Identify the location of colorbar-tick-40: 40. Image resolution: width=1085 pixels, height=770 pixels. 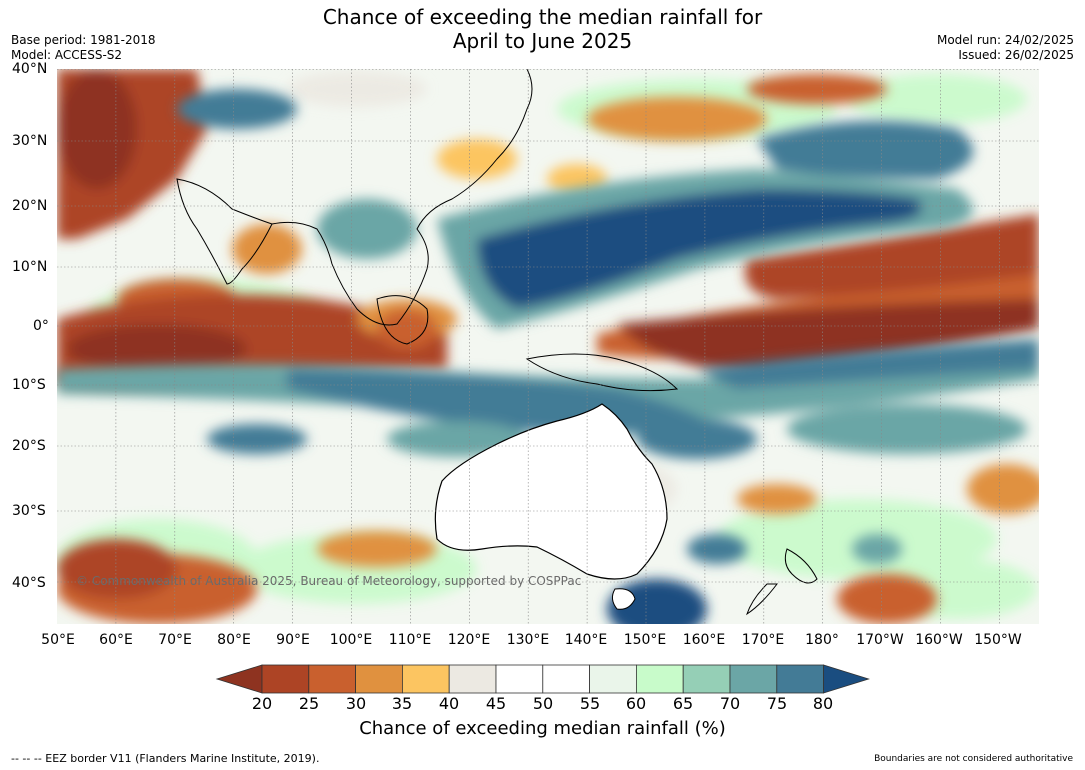
(449, 703).